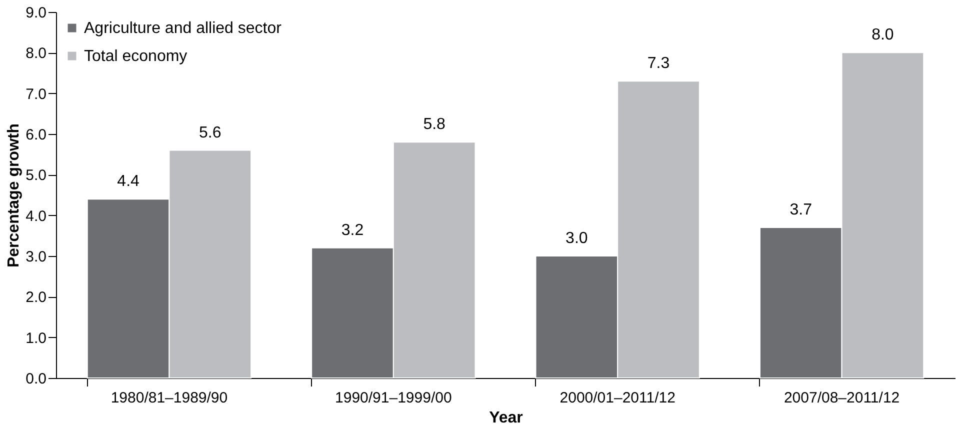 The height and width of the screenshot is (435, 970). Describe the element at coordinates (36, 53) in the screenshot. I see `y-tick-label: 8.0` at that location.